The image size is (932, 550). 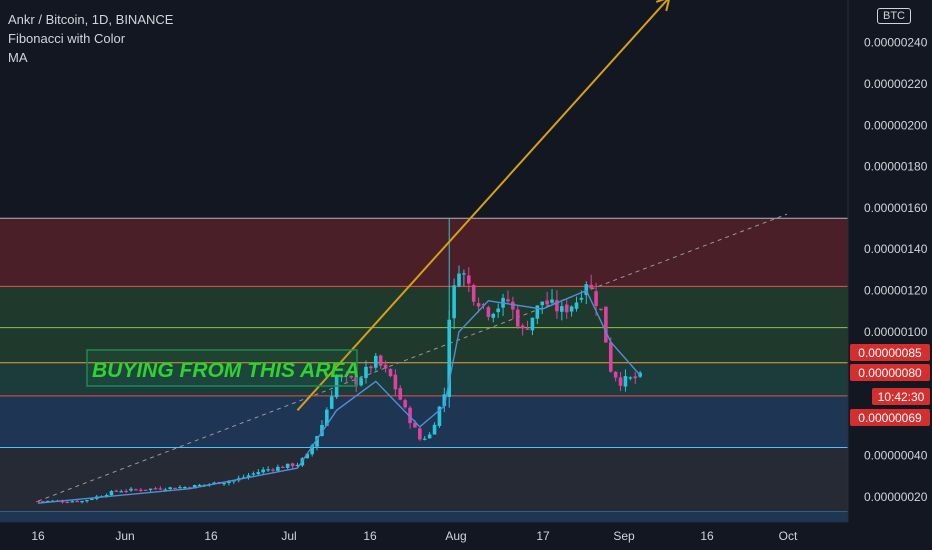 What do you see at coordinates (890, 372) in the screenshot?
I see `price-label-box` at bounding box center [890, 372].